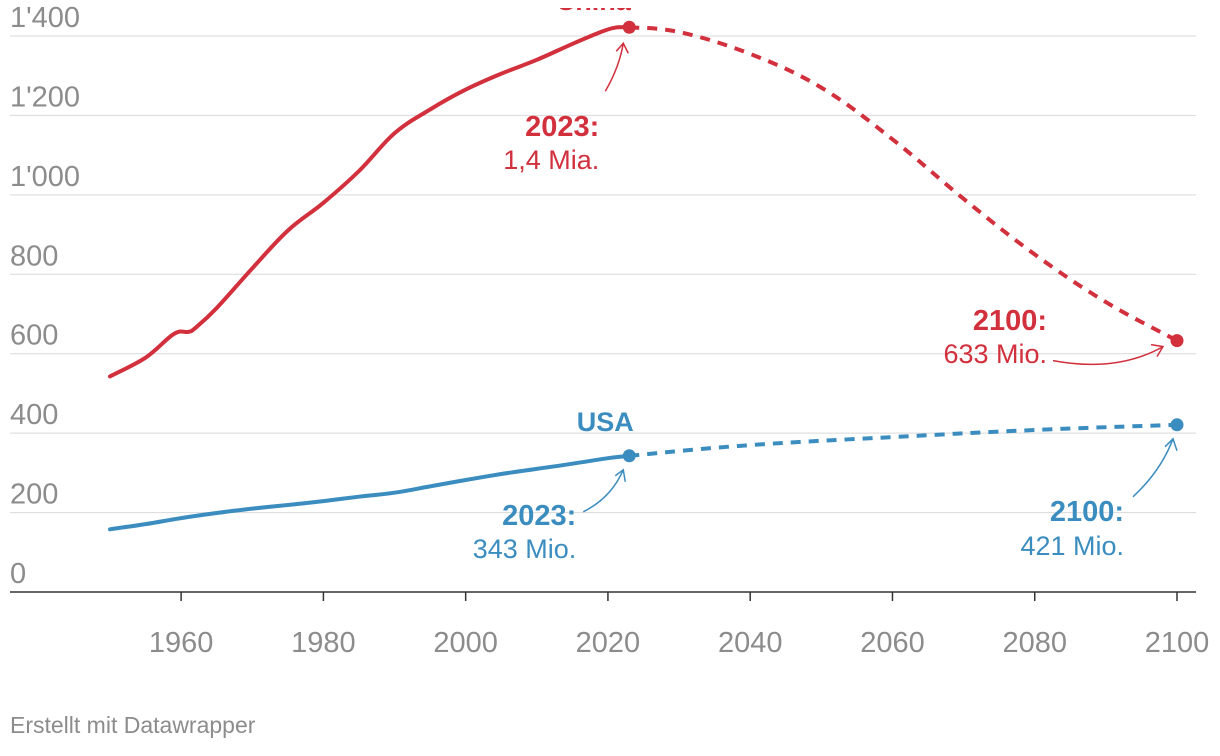 Image resolution: width=1220 pixels, height=756 pixels. I want to click on china-2100-value-label: 633 Mio., so click(995, 354).